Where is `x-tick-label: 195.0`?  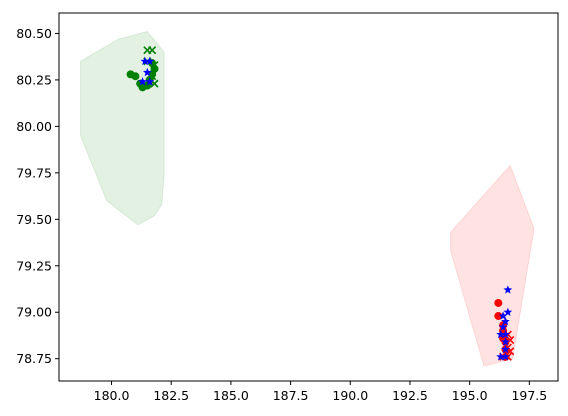 x-tick-label: 195.0 is located at coordinates (470, 395).